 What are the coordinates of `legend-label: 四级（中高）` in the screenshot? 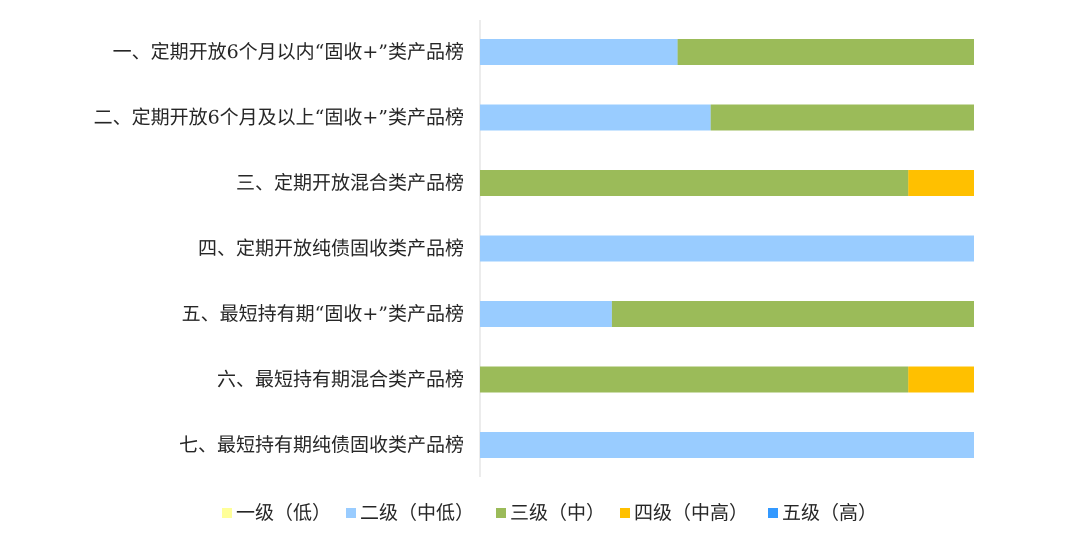 It's located at (691, 513).